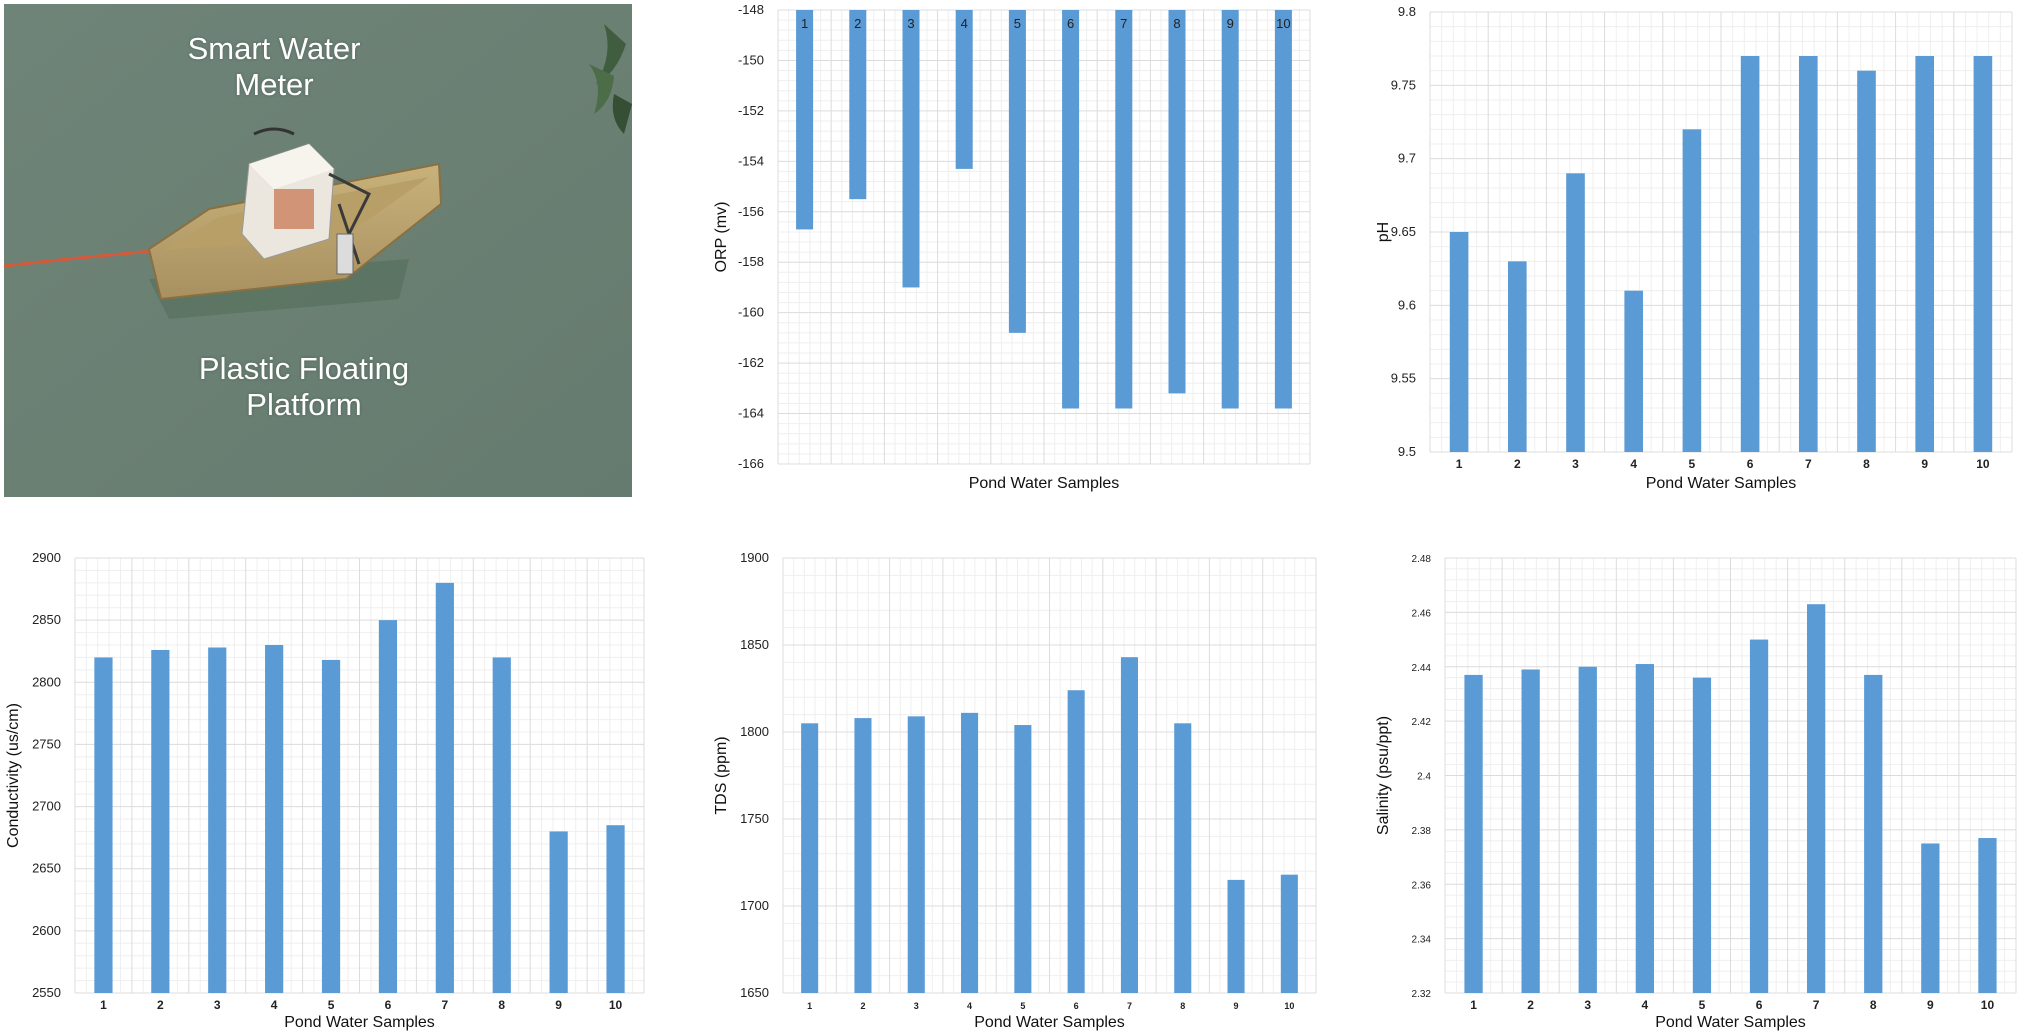  Describe the element at coordinates (1424, 777) in the screenshot. I see `salinity-ytick-label: 2.4` at that location.